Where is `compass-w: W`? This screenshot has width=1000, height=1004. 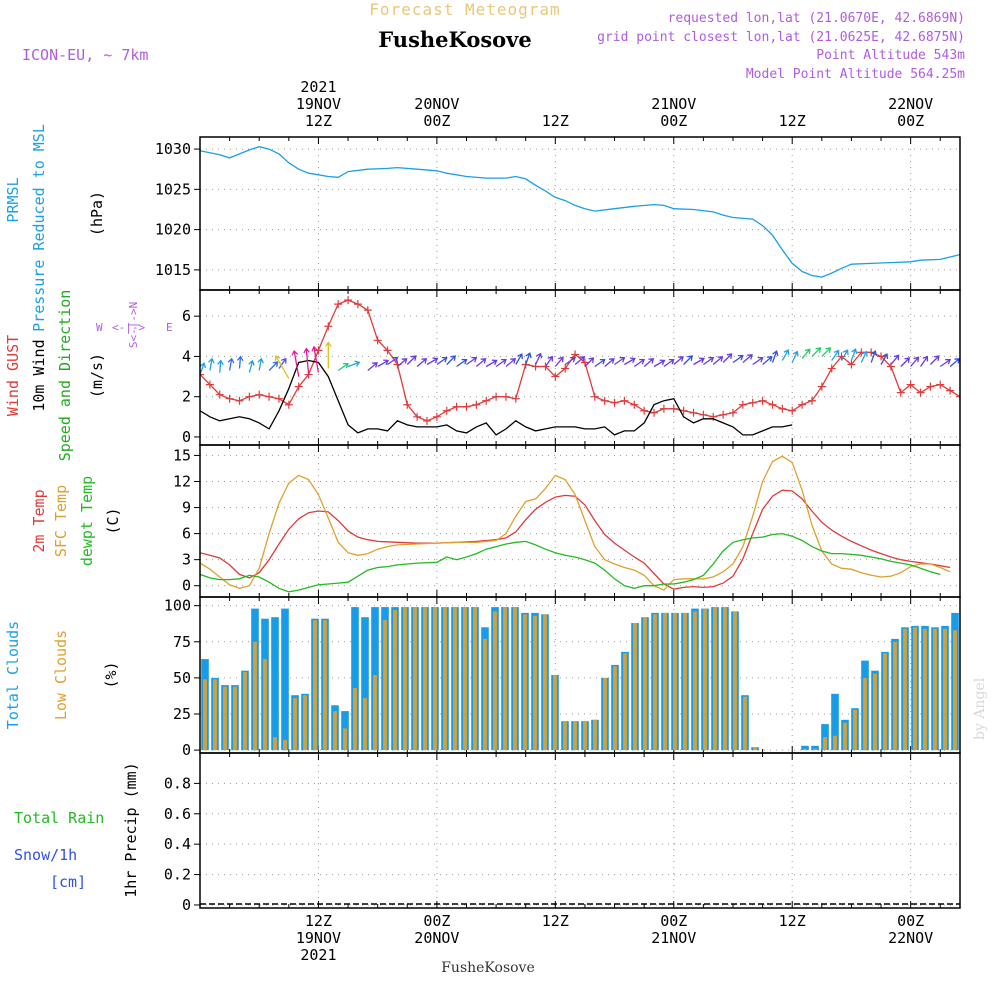 compass-w: W is located at coordinates (99, 327).